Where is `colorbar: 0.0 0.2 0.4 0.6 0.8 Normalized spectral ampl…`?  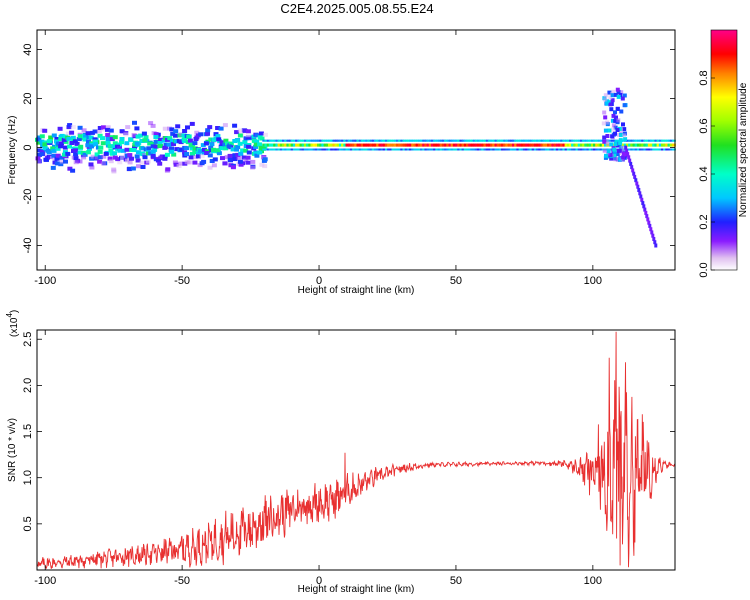 colorbar: 0.0 0.2 0.4 0.6 0.8 Normalized spectral ampl… is located at coordinates (723, 153).